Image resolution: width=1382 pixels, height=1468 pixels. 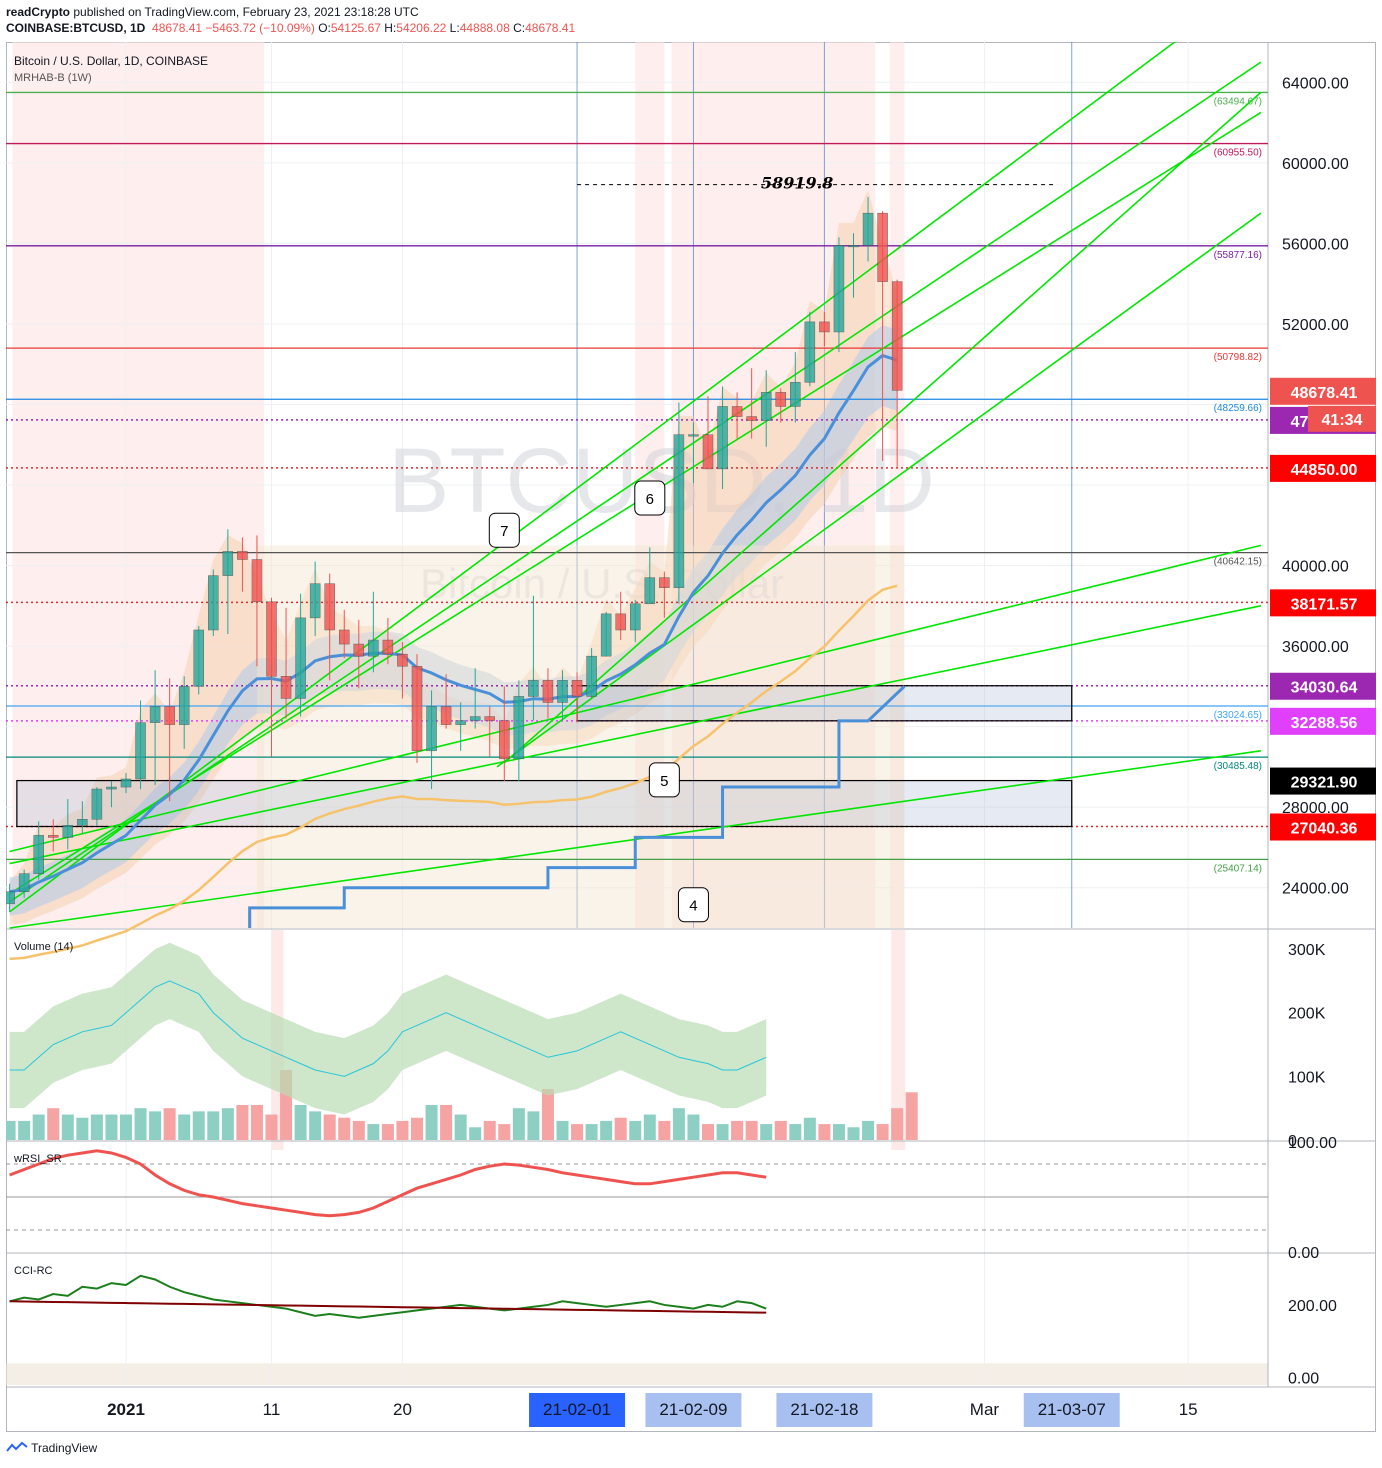 What do you see at coordinates (1315, 164) in the screenshot?
I see `price-tick-9: 60000.00` at bounding box center [1315, 164].